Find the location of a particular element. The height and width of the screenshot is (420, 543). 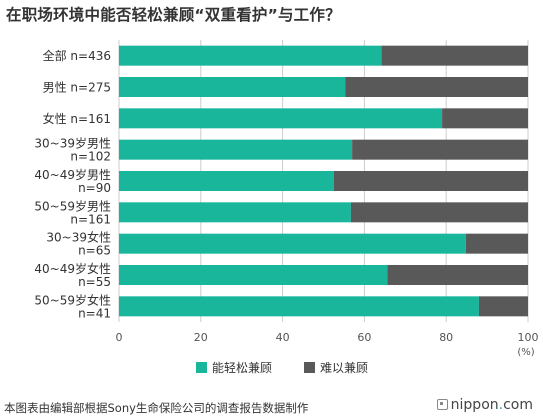

logo-name: nippon is located at coordinates (474, 405).